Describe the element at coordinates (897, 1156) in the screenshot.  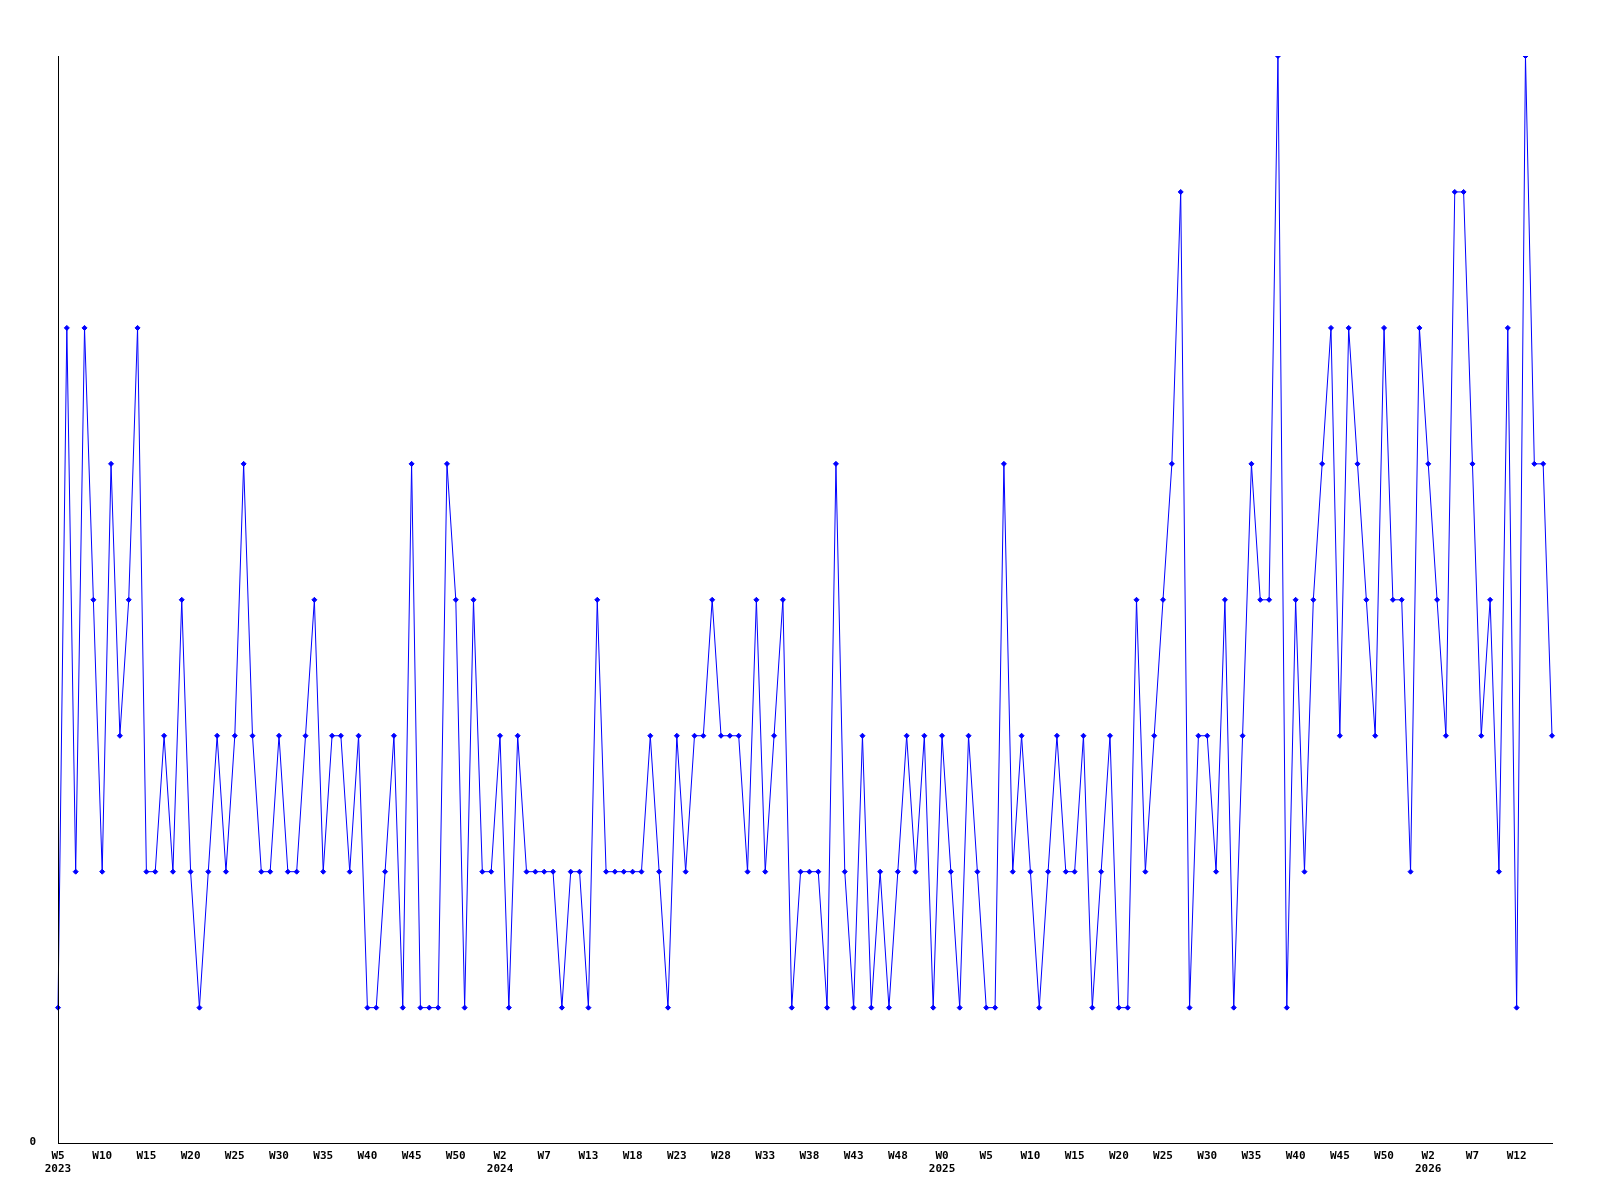
I see `x-tick-label: W48` at that location.